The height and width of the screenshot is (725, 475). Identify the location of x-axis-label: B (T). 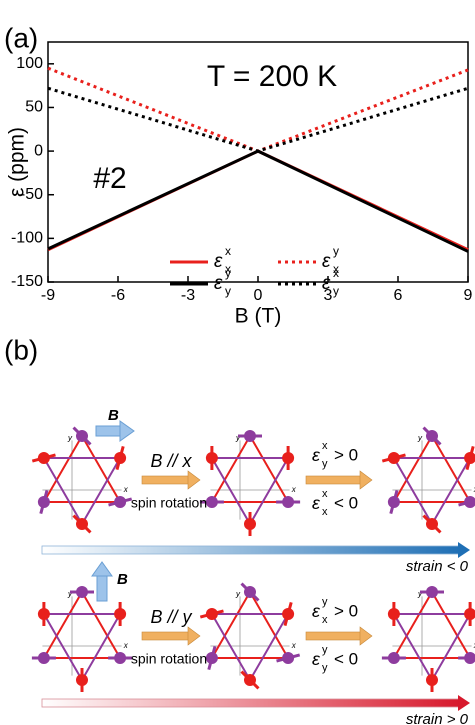
(258, 316).